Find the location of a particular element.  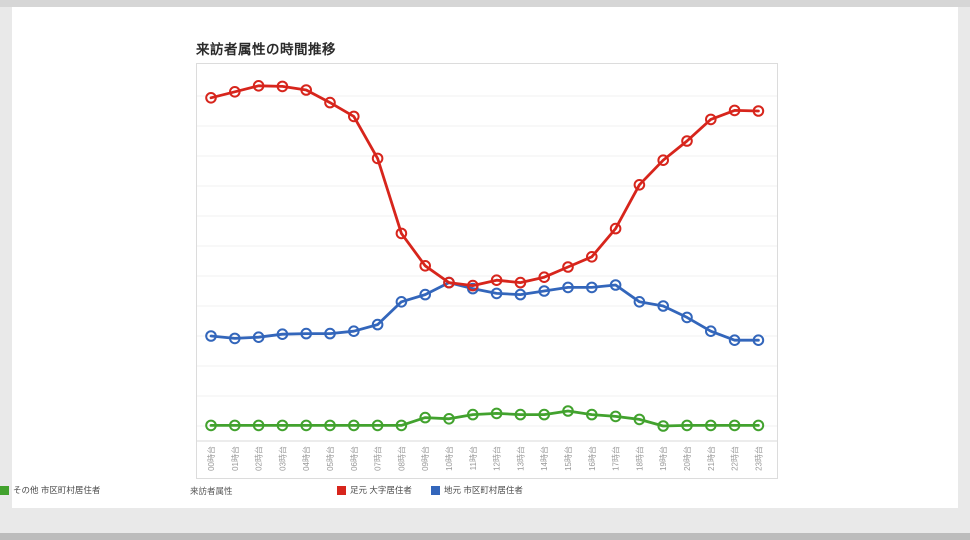

x-tick-label: 01時台 is located at coordinates (235, 458).